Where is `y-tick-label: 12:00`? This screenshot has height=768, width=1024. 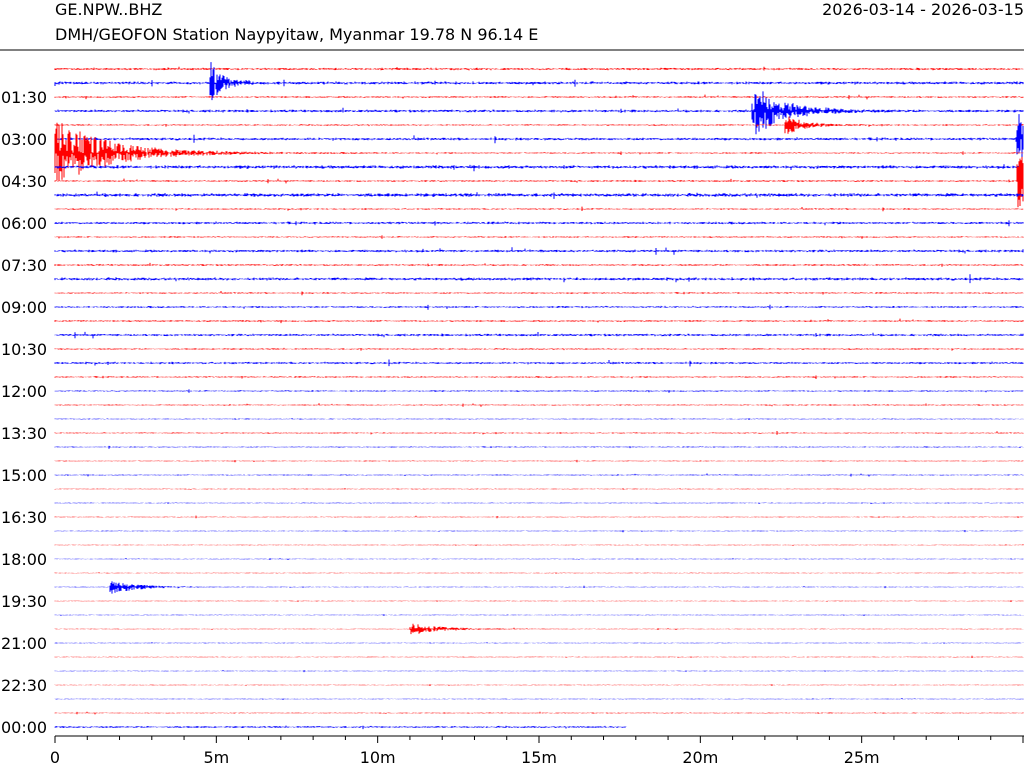
y-tick-label: 12:00 is located at coordinates (24, 391).